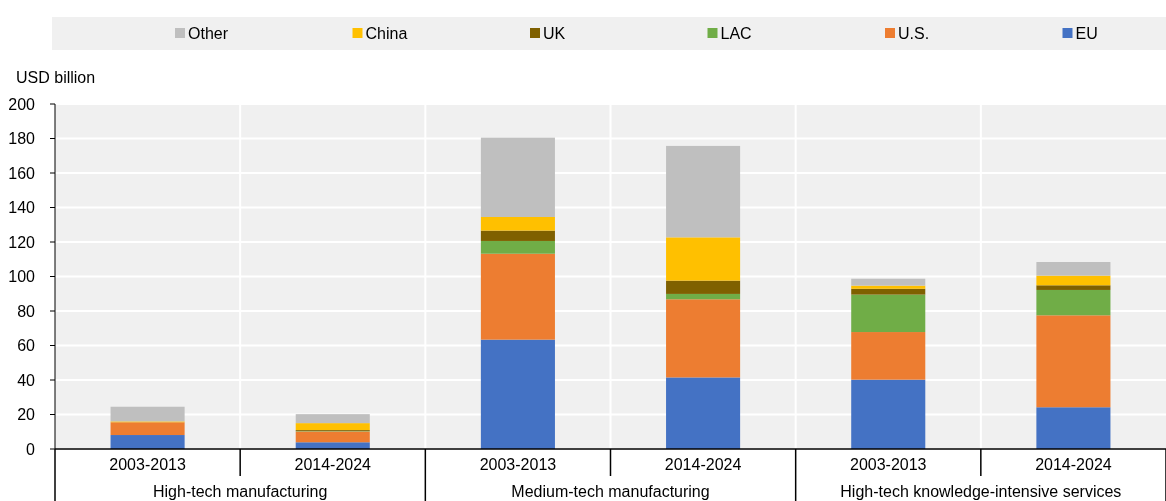  I want to click on y-tick-label: 200, so click(22, 104).